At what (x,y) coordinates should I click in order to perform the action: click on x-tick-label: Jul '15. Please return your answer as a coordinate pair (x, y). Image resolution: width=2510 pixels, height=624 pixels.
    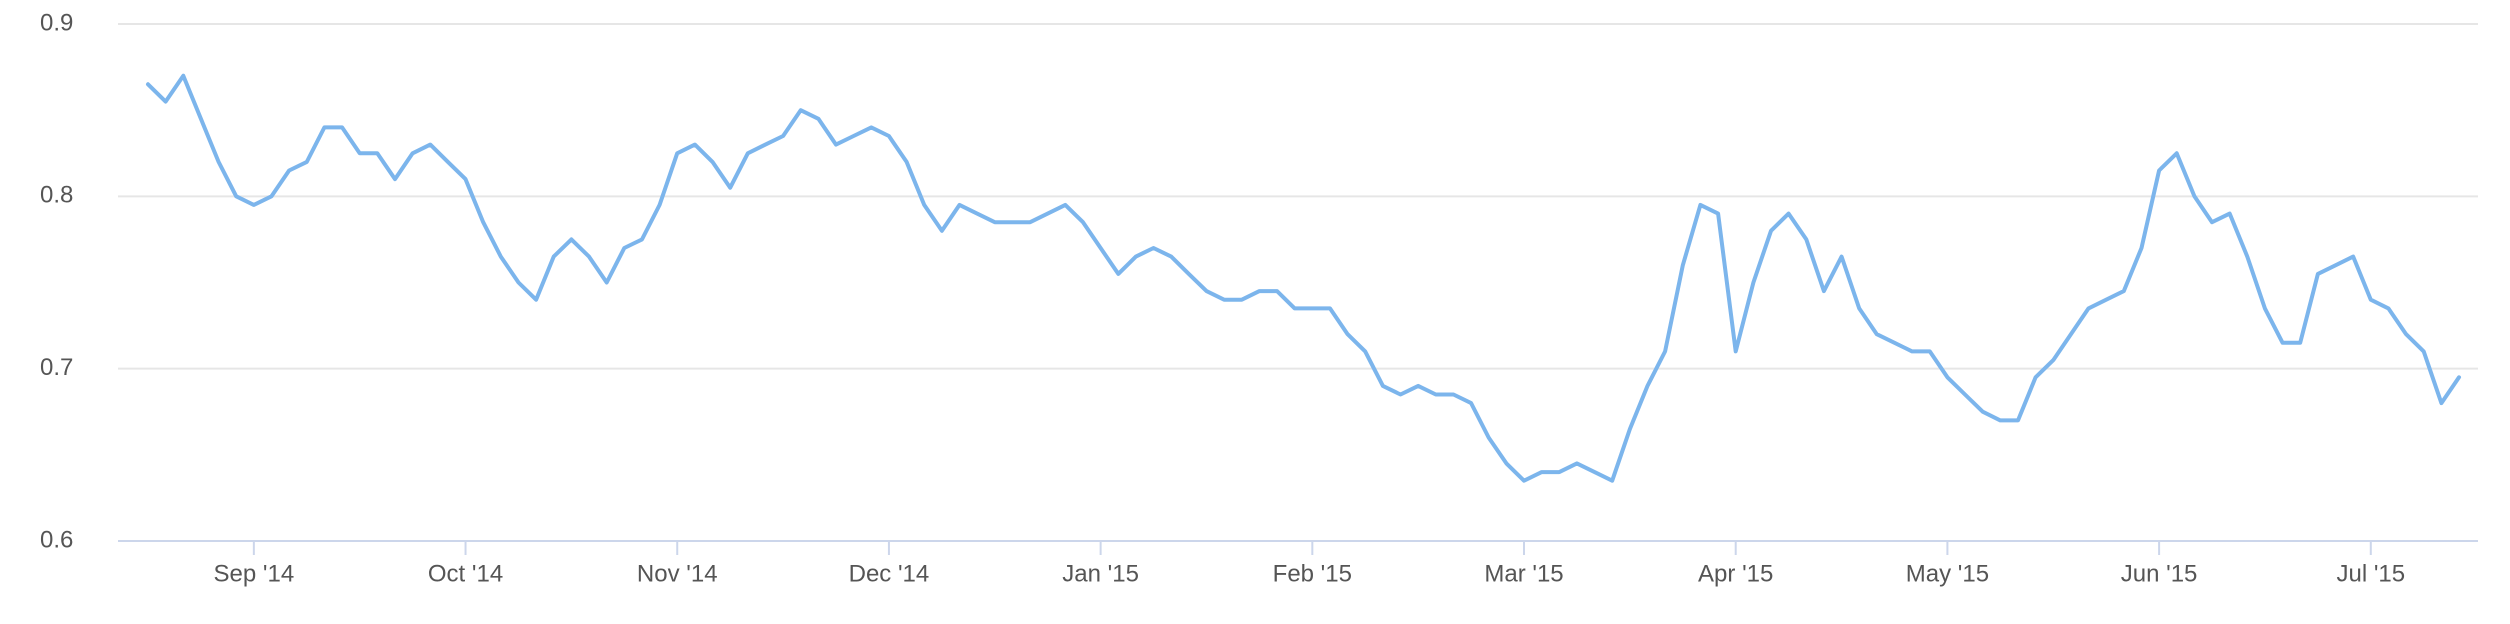
    Looking at the image, I should click on (2370, 573).